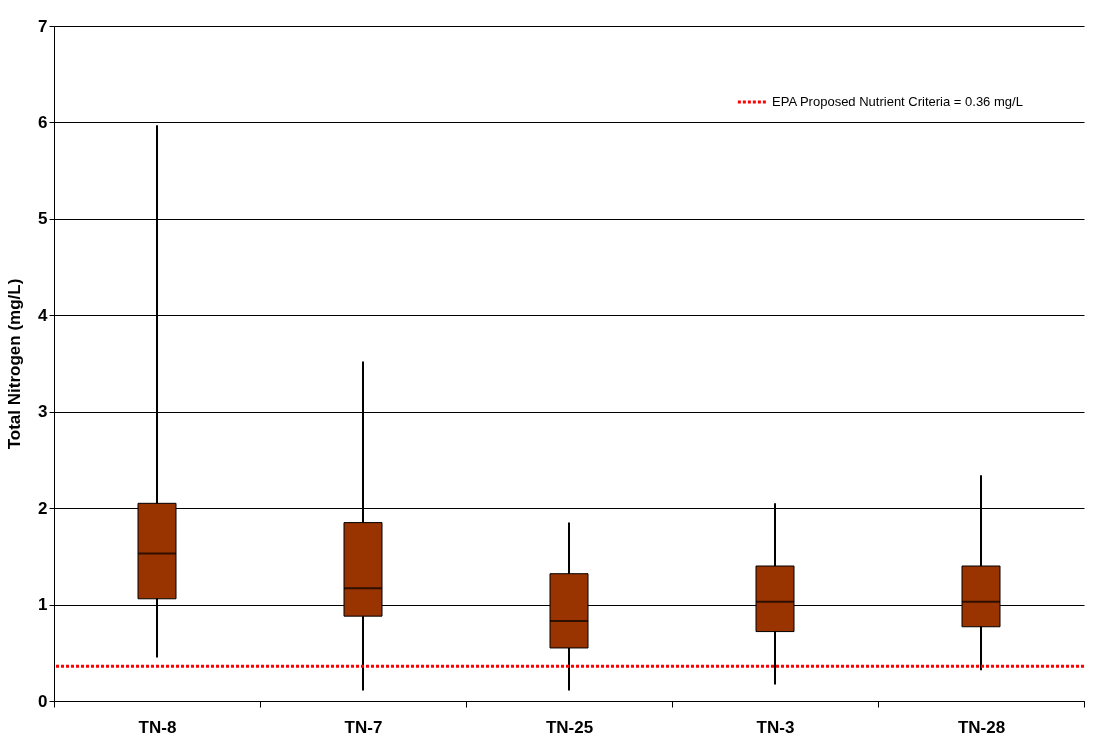 Image resolution: width=1105 pixels, height=738 pixels. Describe the element at coordinates (157, 727) in the screenshot. I see `x-tick-label: TN-8` at that location.